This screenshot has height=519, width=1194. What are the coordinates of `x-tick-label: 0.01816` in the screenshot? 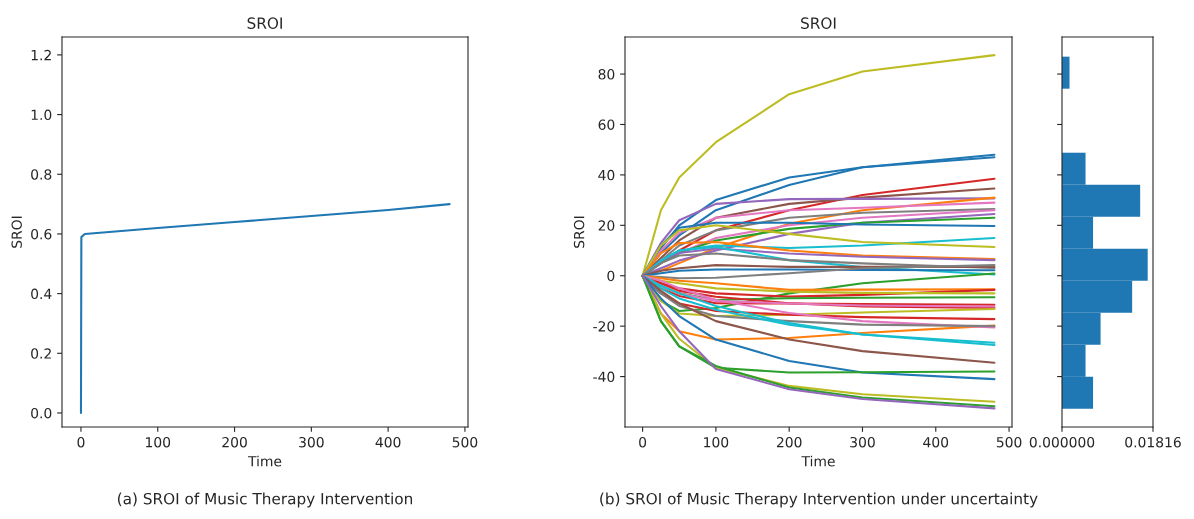 It's located at (1153, 442).